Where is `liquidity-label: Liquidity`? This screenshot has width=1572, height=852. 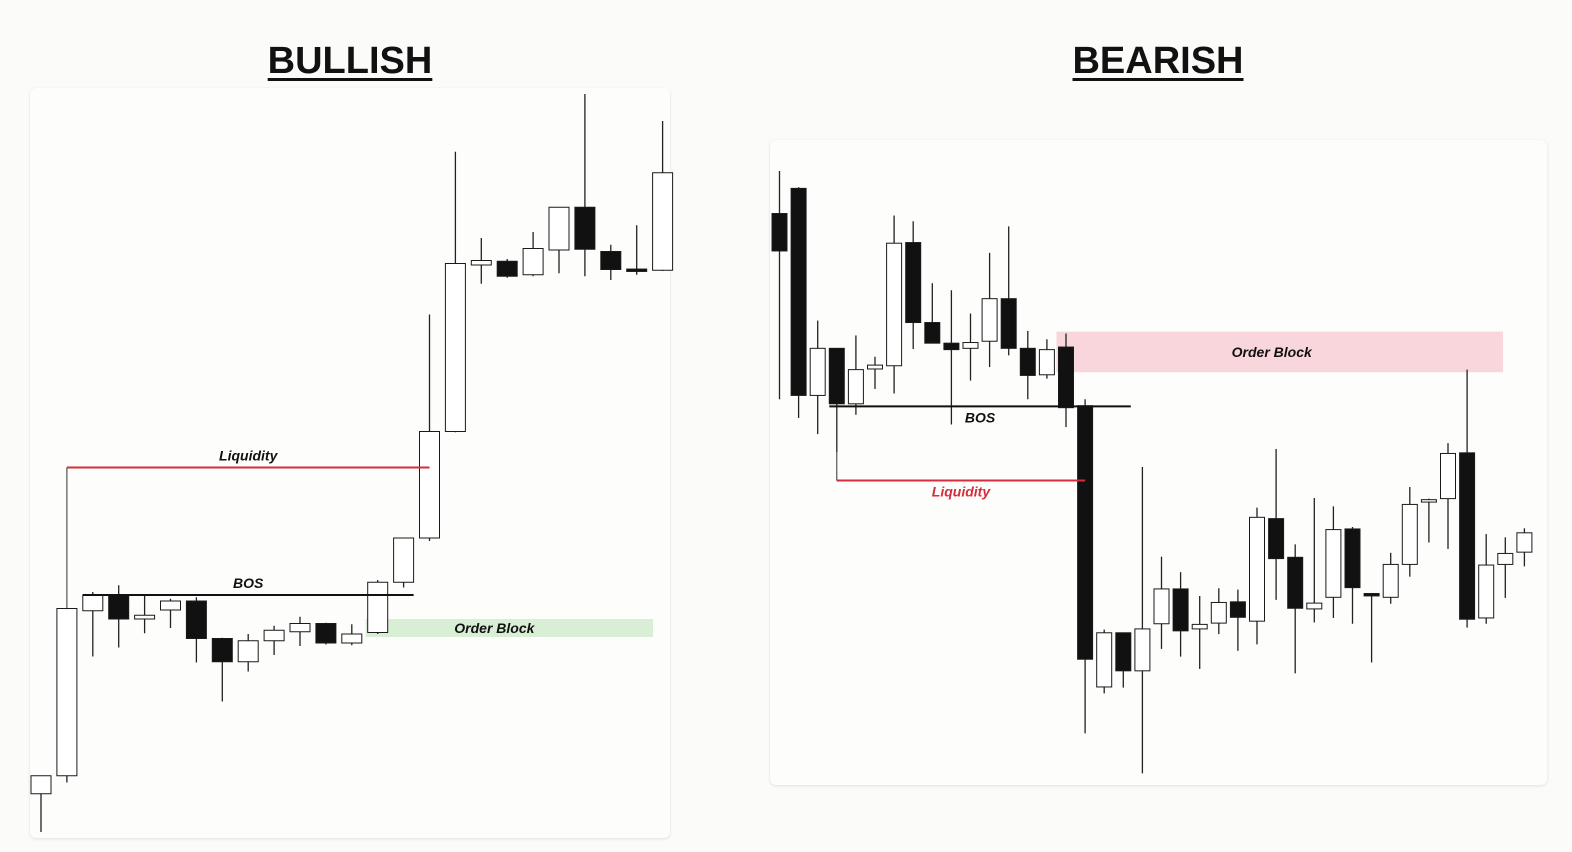 liquidity-label: Liquidity is located at coordinates (962, 492).